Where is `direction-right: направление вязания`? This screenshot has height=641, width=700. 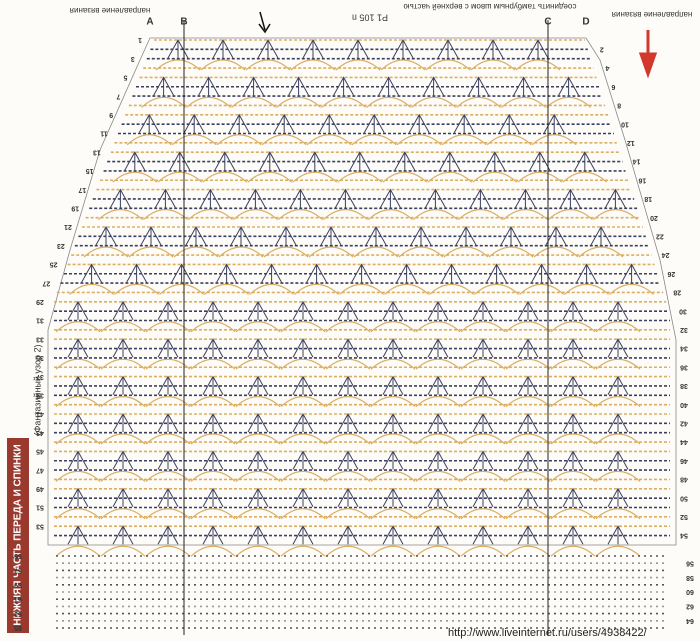
direction-right: направление вязания is located at coordinates (652, 14).